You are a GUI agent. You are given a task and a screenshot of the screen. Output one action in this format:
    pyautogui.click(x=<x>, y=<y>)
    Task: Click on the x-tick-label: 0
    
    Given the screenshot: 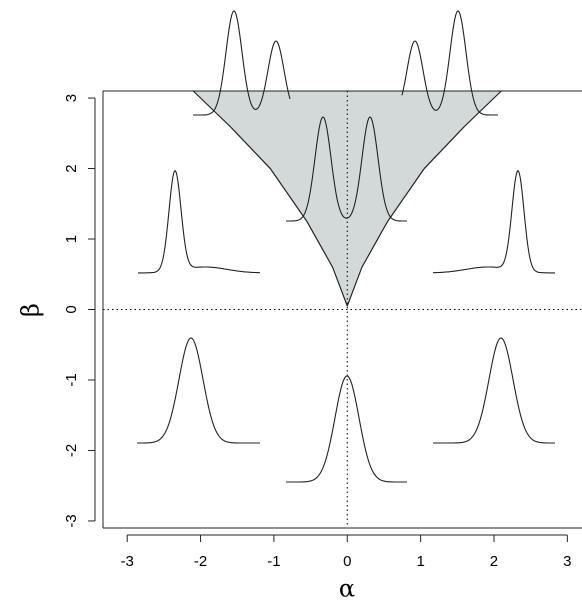 What is the action you would take?
    pyautogui.click(x=347, y=561)
    